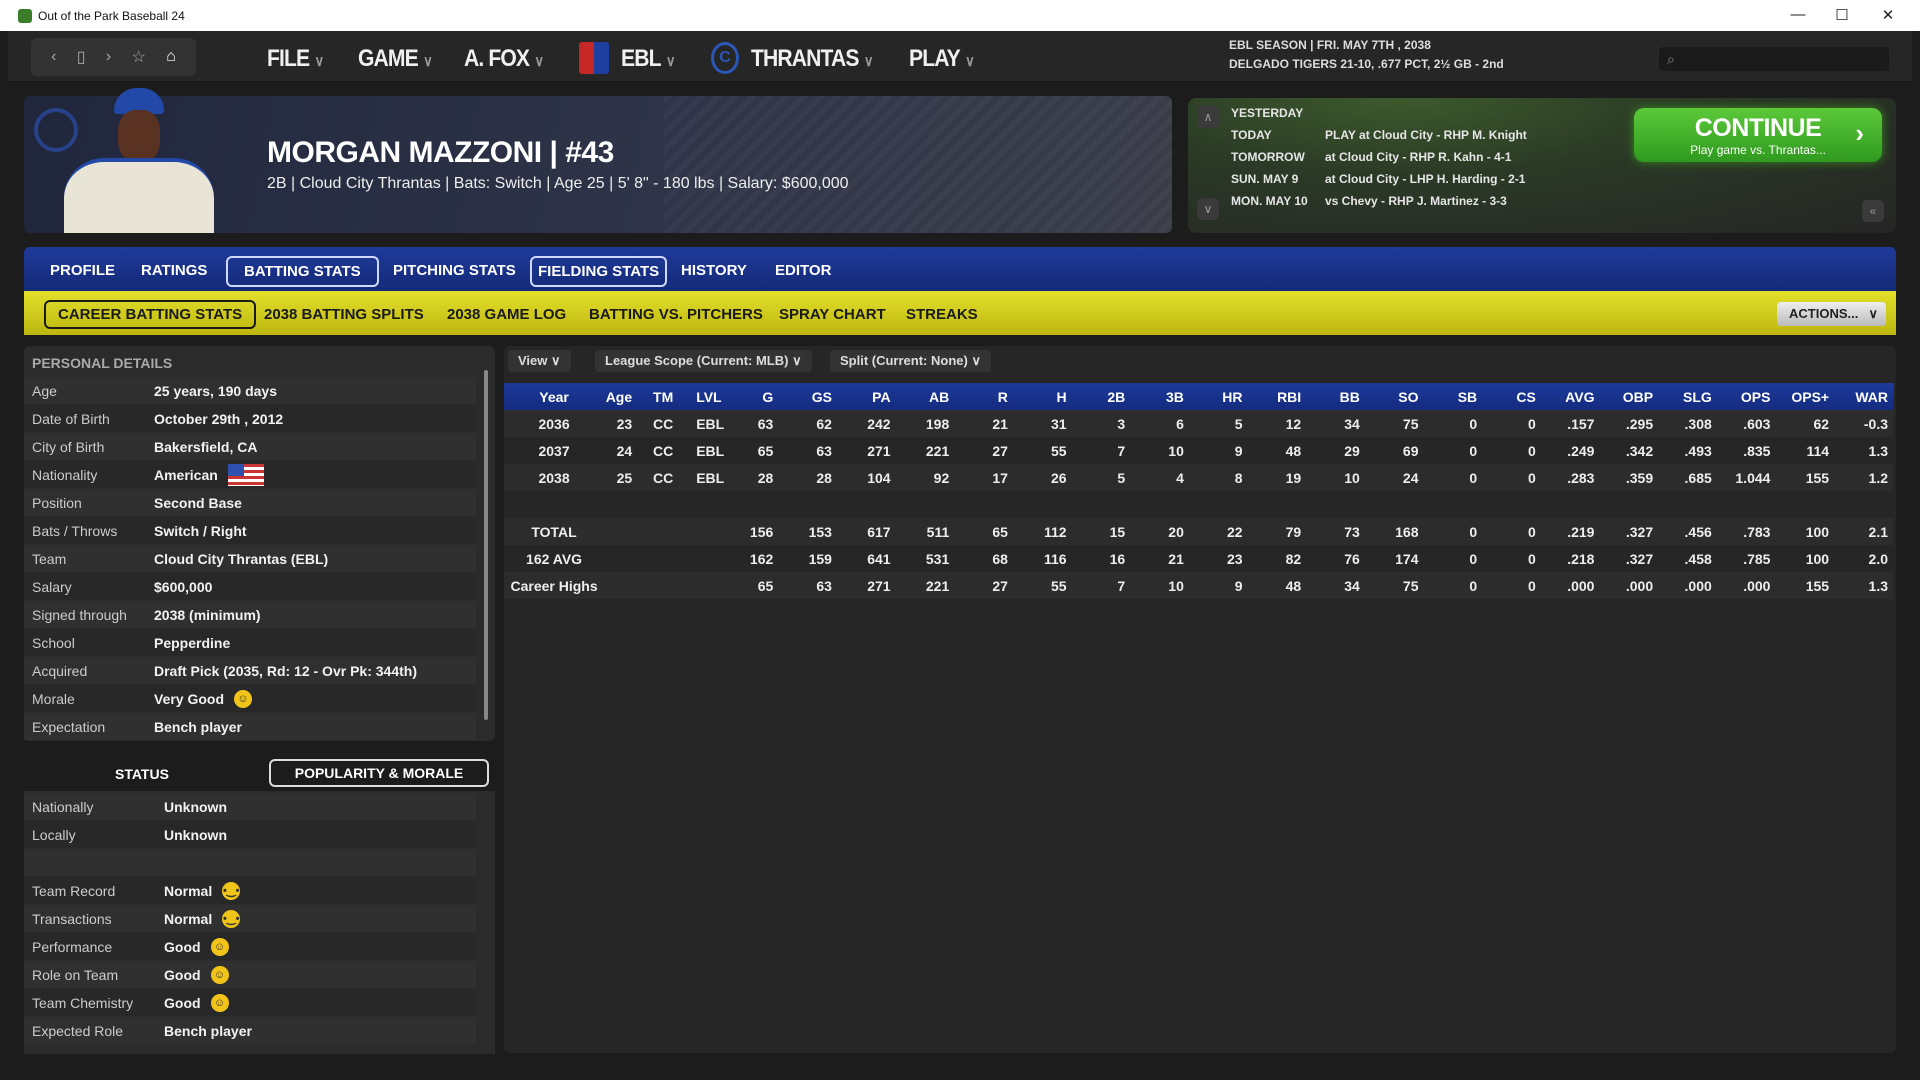 Image resolution: width=1920 pixels, height=1080 pixels. What do you see at coordinates (428, 61) in the screenshot?
I see `chevron-down-icon: ∨` at bounding box center [428, 61].